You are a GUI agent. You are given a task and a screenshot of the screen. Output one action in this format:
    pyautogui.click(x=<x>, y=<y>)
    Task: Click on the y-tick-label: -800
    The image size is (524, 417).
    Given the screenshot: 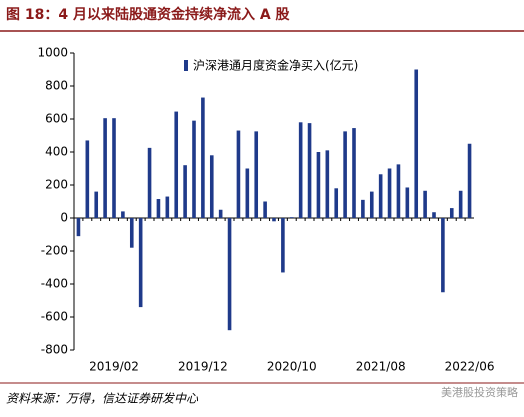 What is the action you would take?
    pyautogui.click(x=54, y=350)
    